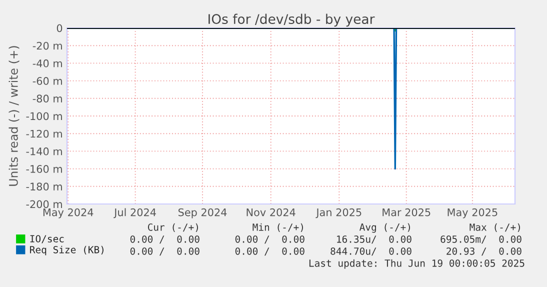 The height and width of the screenshot is (287, 547). Describe the element at coordinates (47, 63) in the screenshot. I see `y-tick-label: -40 m` at that location.